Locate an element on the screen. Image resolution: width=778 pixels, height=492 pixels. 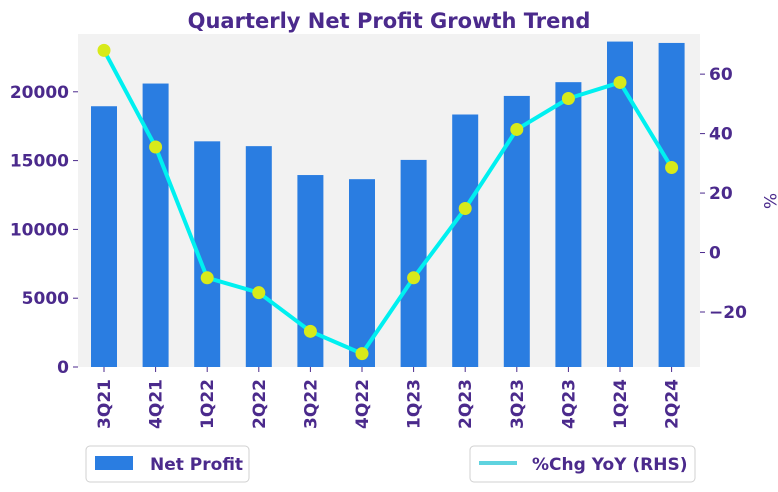
x-tick-label-4Q21: 4Q21 is located at coordinates (157, 404).